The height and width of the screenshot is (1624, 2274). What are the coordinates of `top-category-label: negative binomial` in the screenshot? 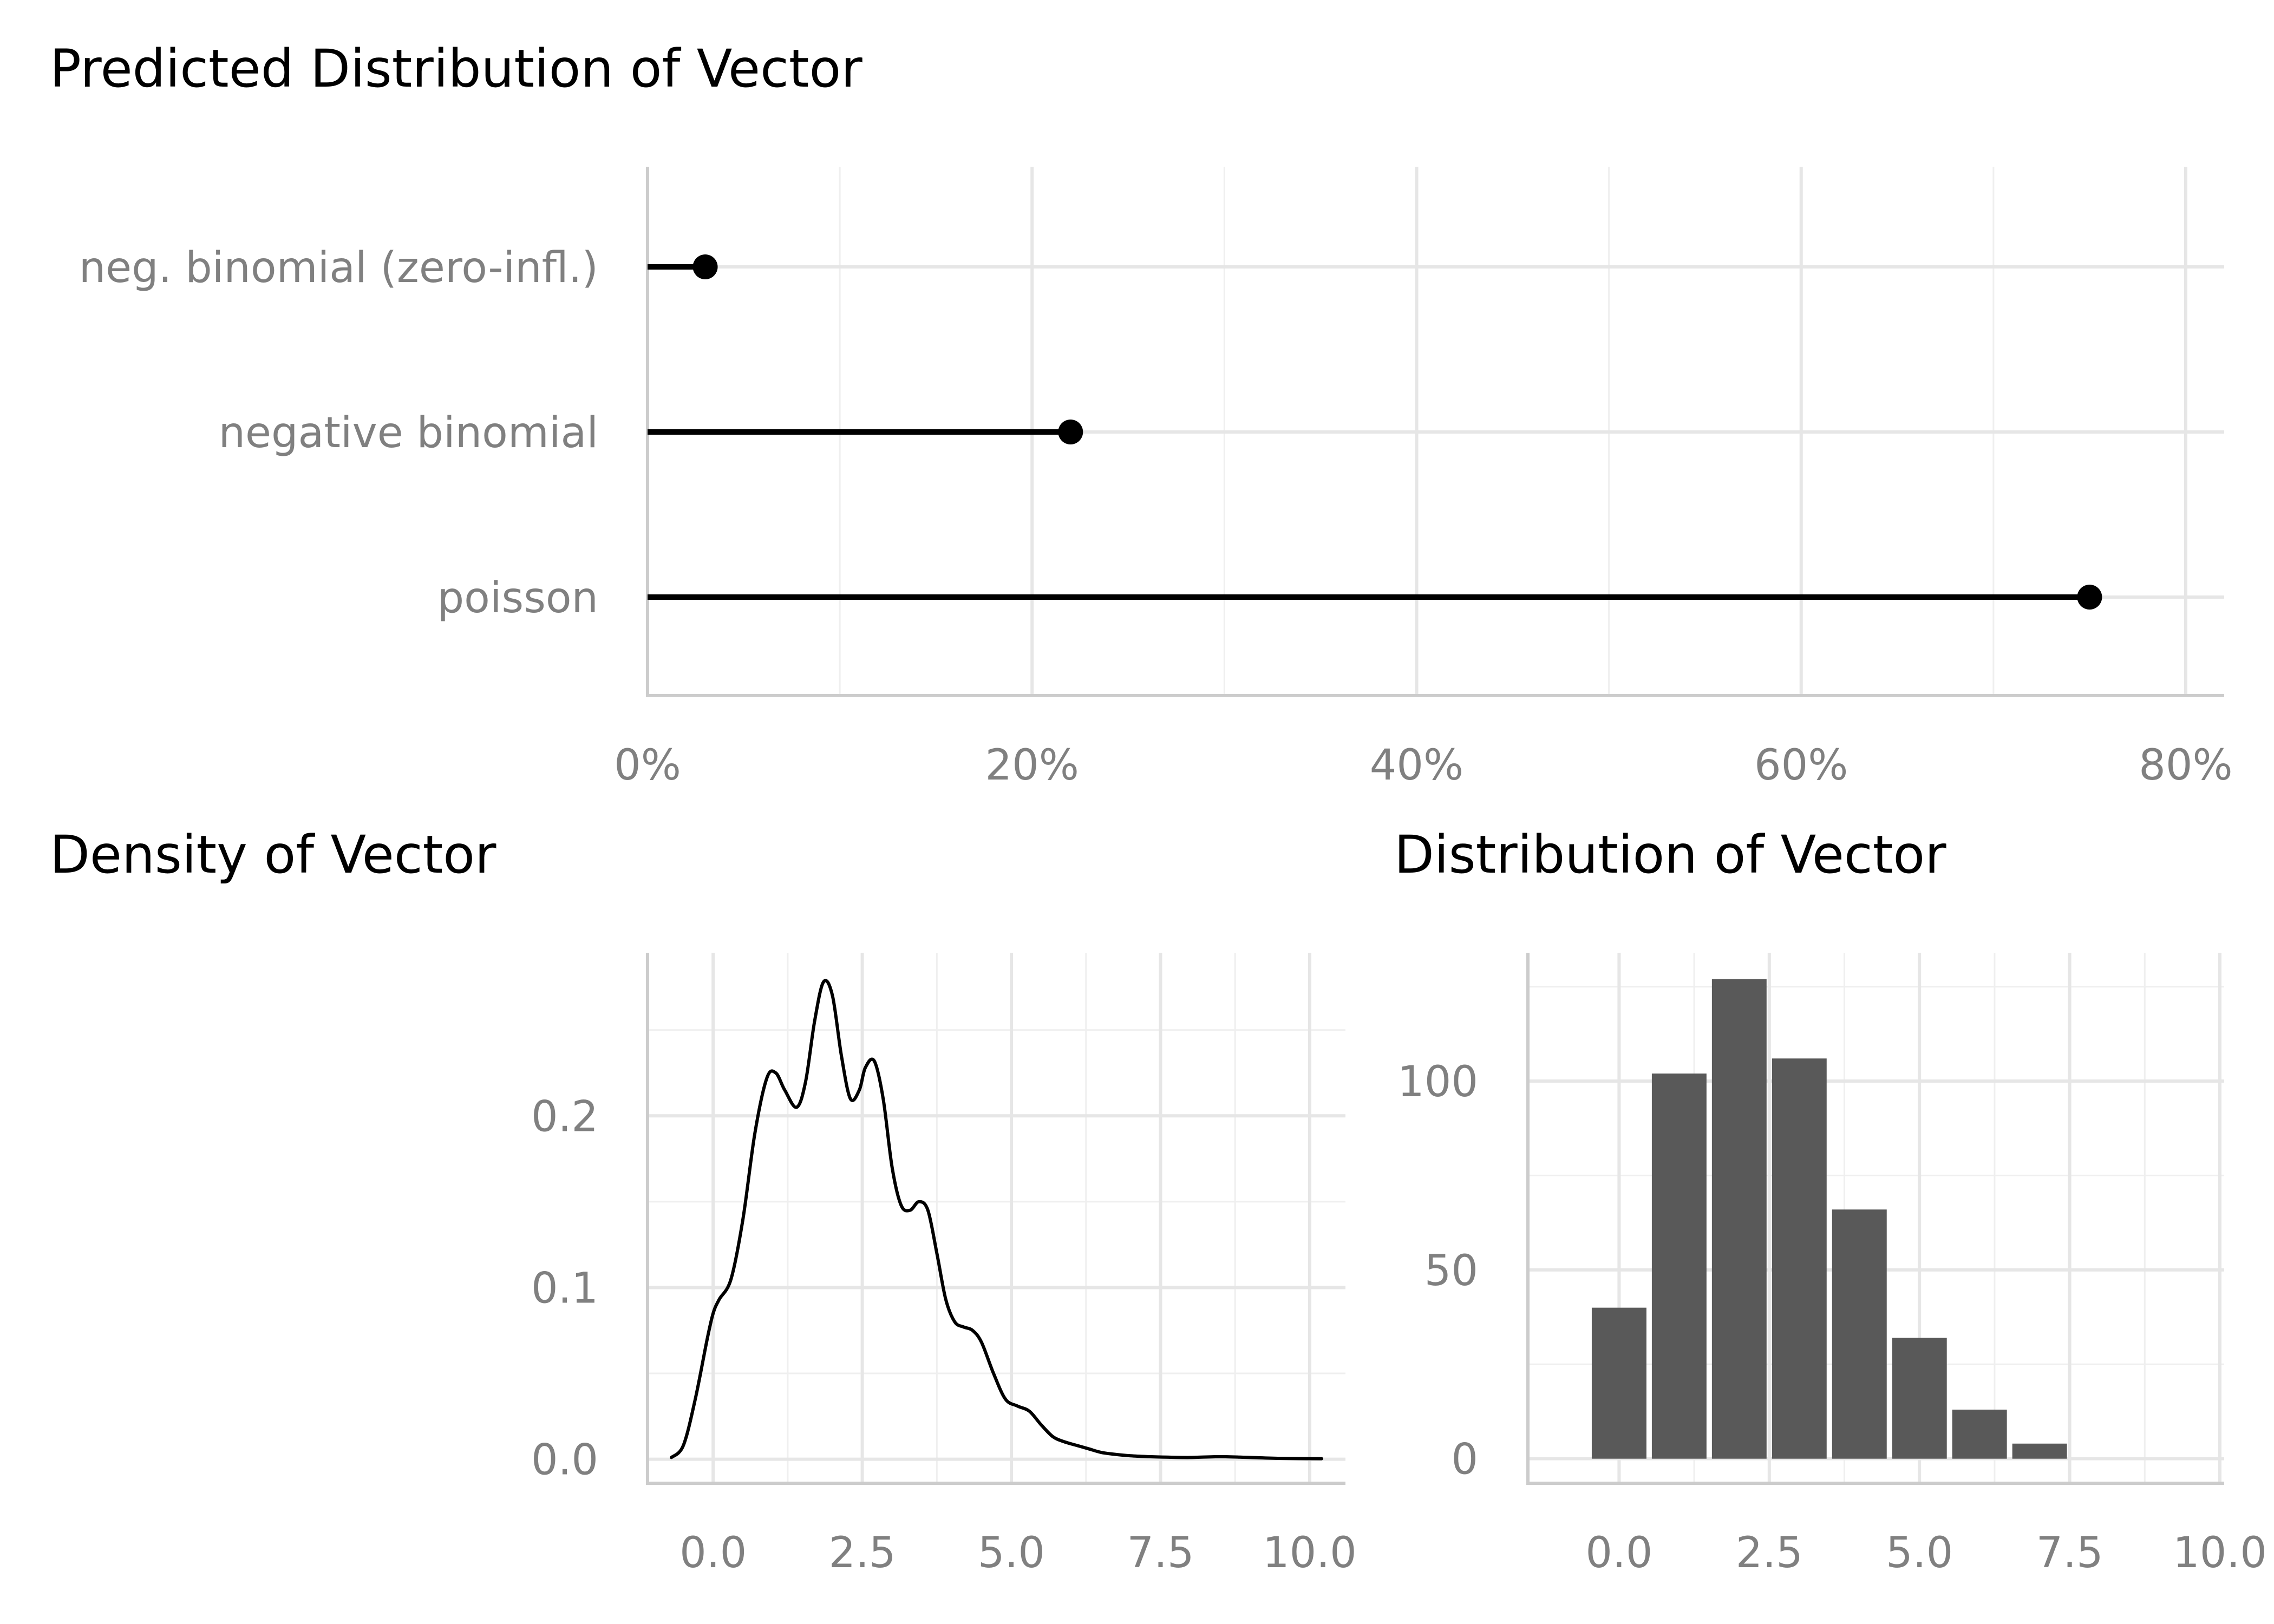 It's located at (409, 433).